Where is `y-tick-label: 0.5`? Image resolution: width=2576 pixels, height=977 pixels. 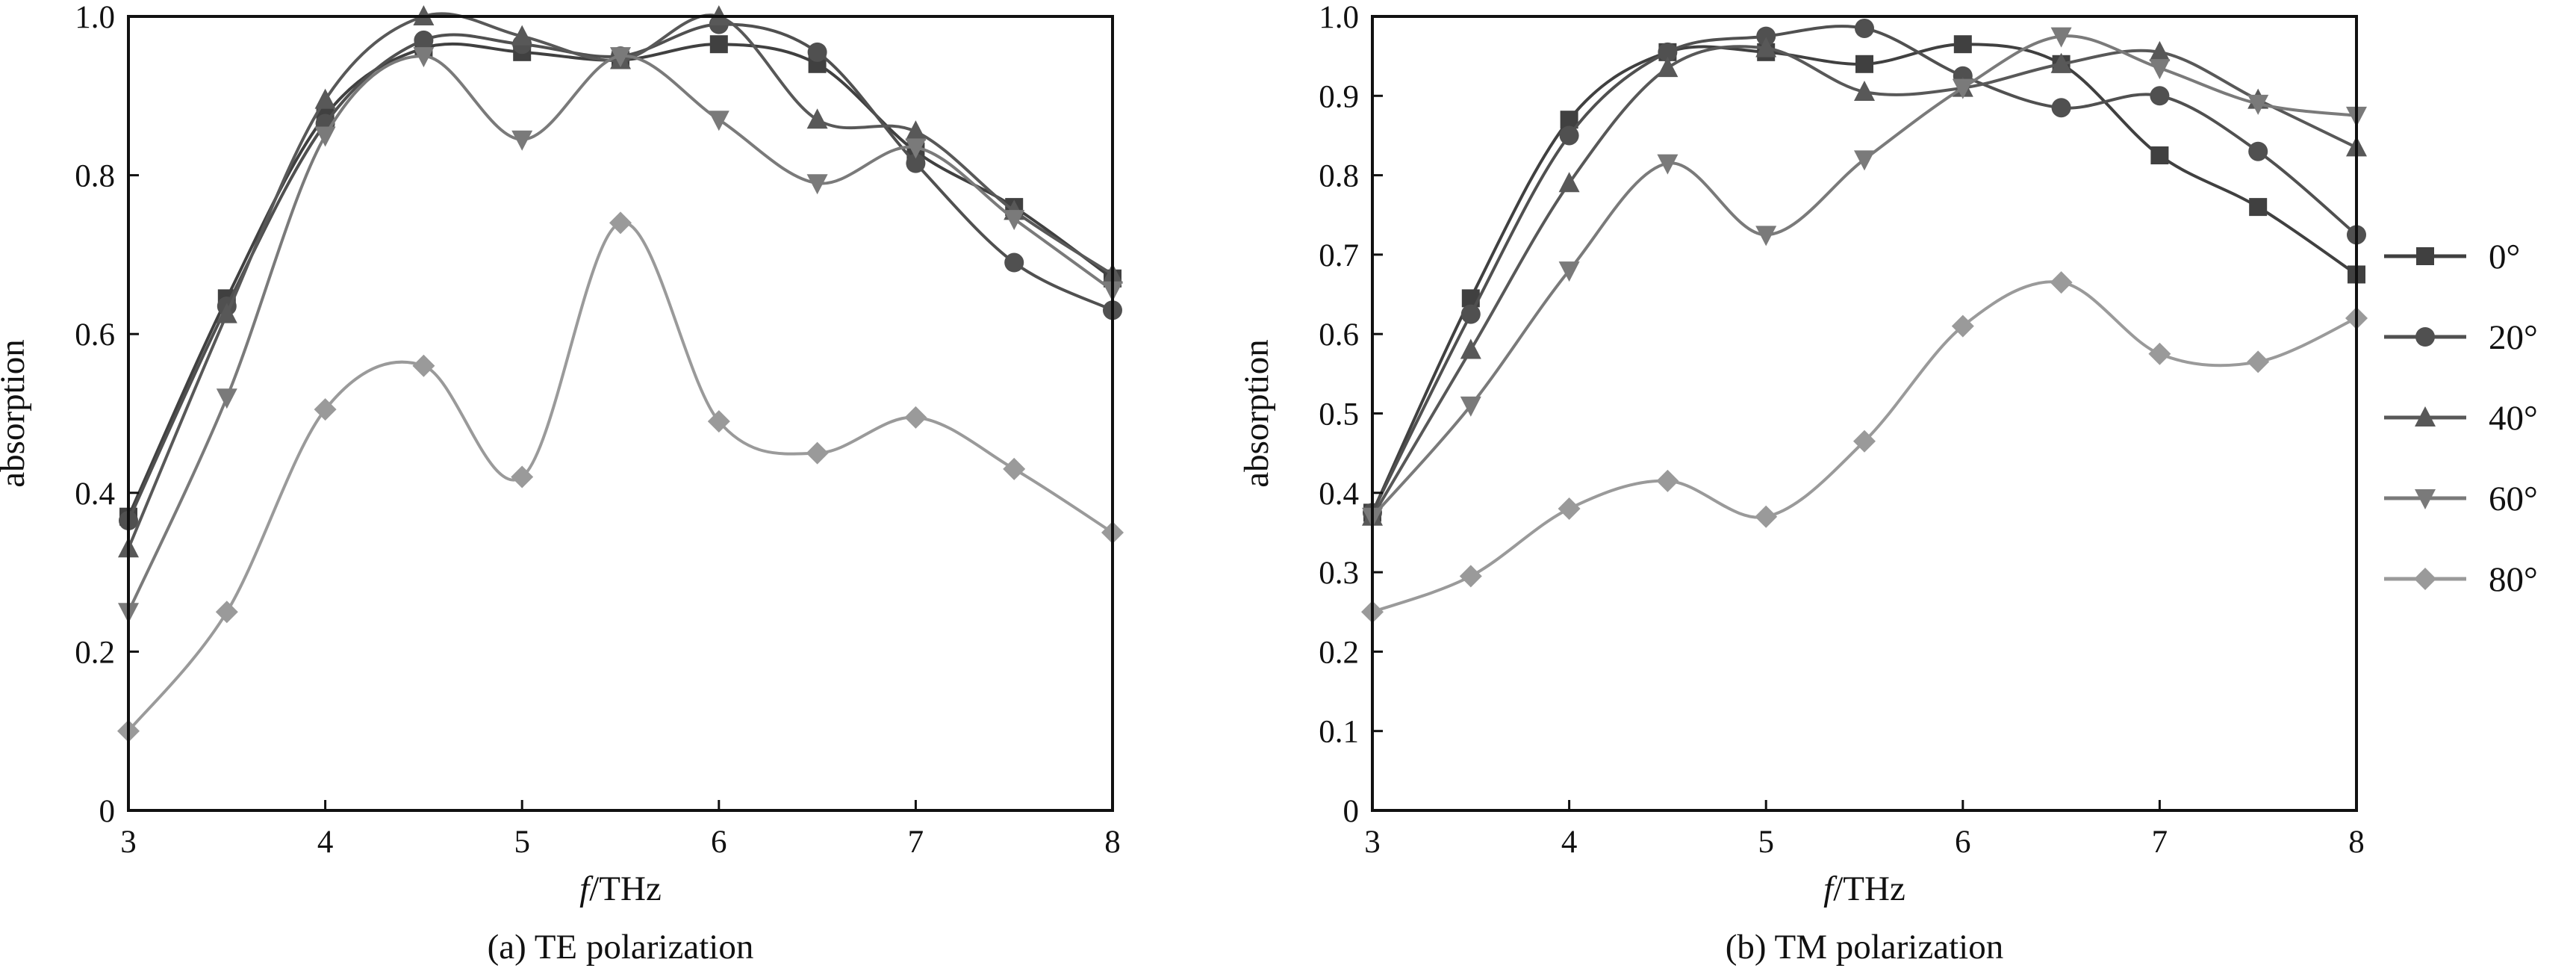 y-tick-label: 0.5 is located at coordinates (1339, 414).